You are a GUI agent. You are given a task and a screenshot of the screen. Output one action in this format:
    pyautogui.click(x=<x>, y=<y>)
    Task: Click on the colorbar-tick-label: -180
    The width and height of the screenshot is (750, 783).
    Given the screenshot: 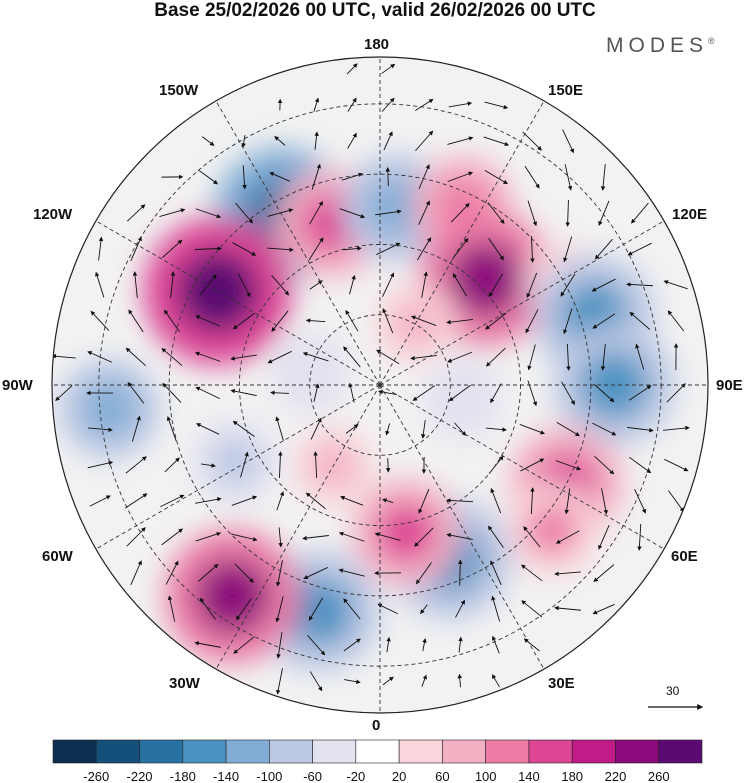 What is the action you would take?
    pyautogui.click(x=183, y=776)
    